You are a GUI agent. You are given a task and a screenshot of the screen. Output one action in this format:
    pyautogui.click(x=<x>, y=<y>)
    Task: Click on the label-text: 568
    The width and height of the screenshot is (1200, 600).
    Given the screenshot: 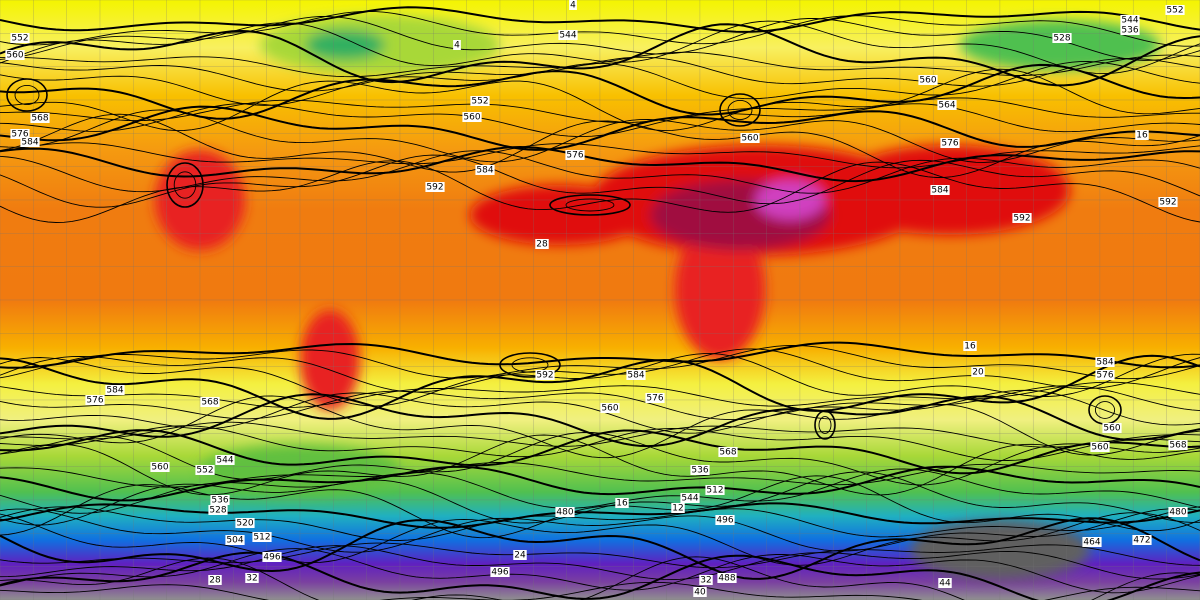 What is the action you would take?
    pyautogui.click(x=727, y=453)
    